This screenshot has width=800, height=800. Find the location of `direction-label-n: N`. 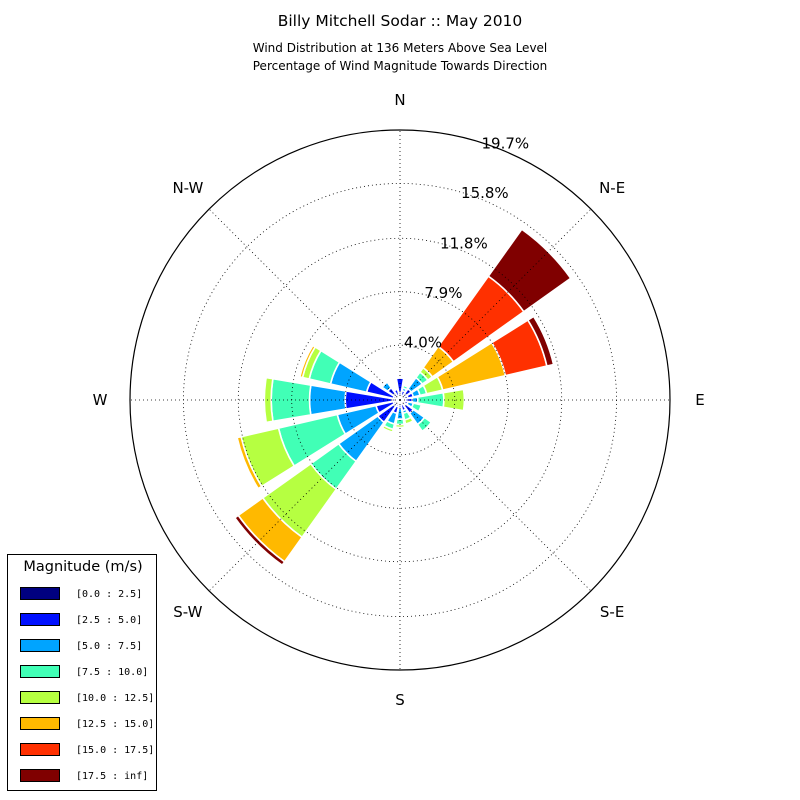

direction-label-n: N is located at coordinates (399, 100).